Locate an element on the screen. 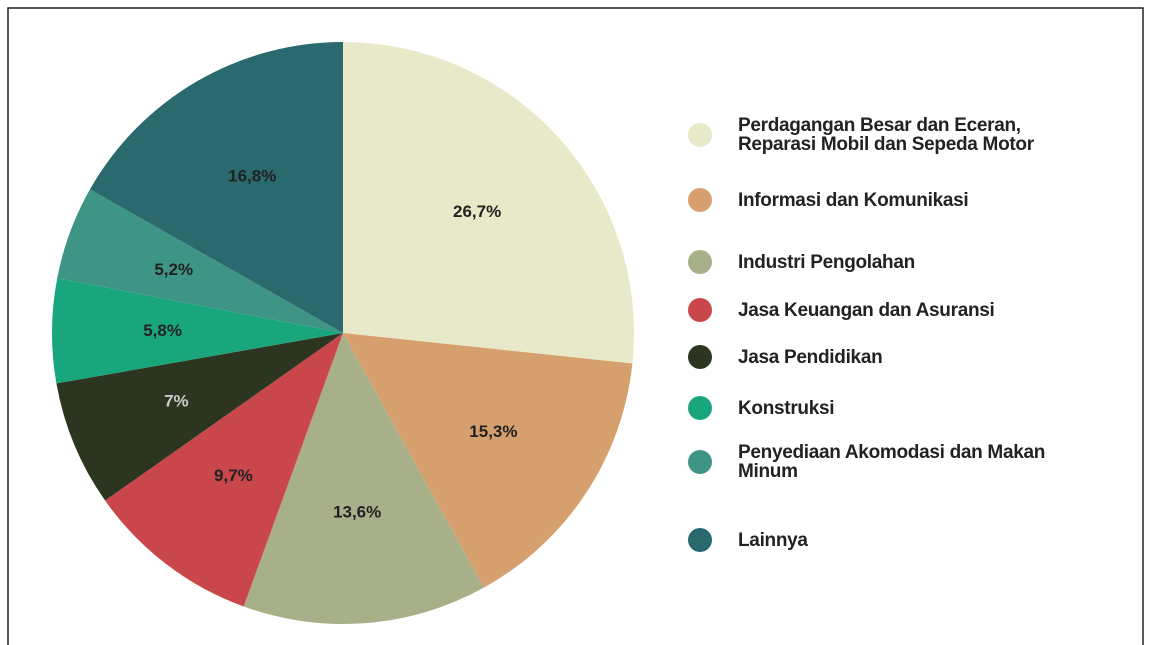 The width and height of the screenshot is (1153, 645). legend-item: Penyediaan Akomodasi dan Makan Minum is located at coordinates (868, 462).